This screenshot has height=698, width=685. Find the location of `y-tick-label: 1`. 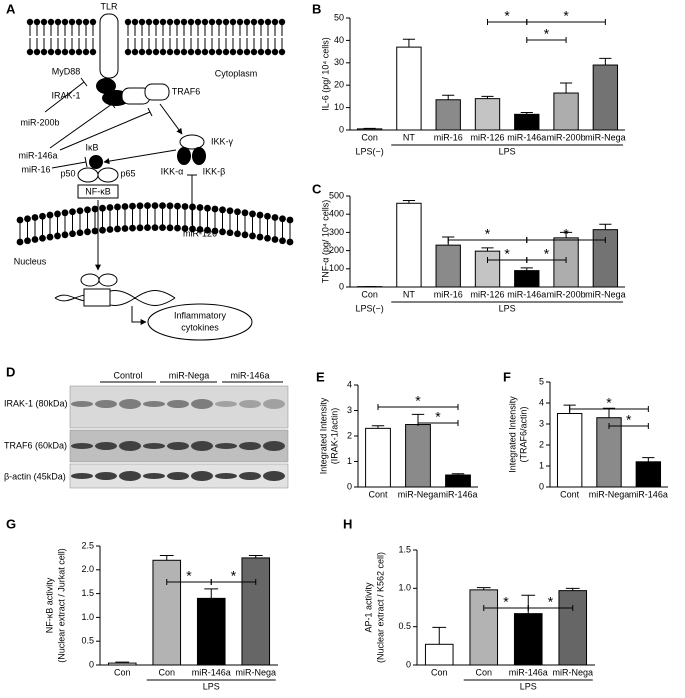

y-tick-label: 1 is located at coordinates (541, 465).